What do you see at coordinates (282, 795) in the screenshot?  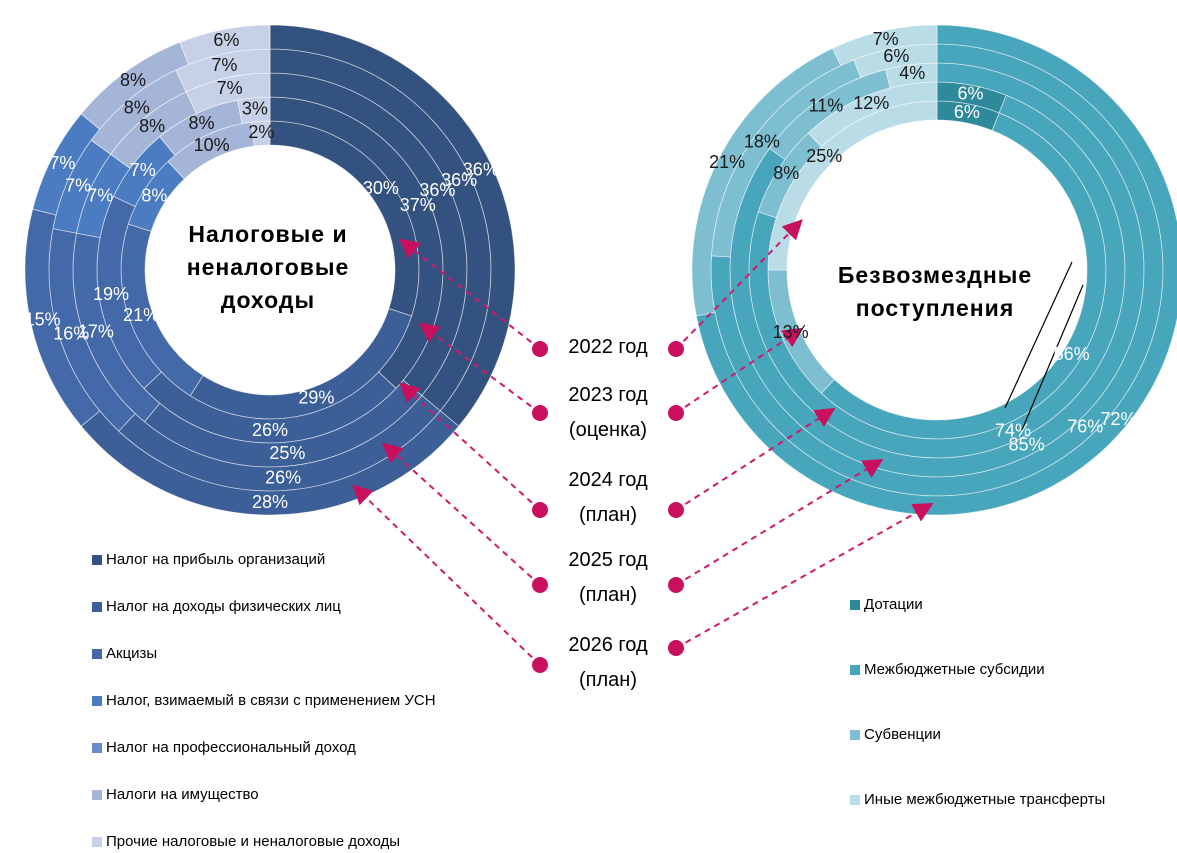 I see `legend-item: Налоги на имущество` at bounding box center [282, 795].